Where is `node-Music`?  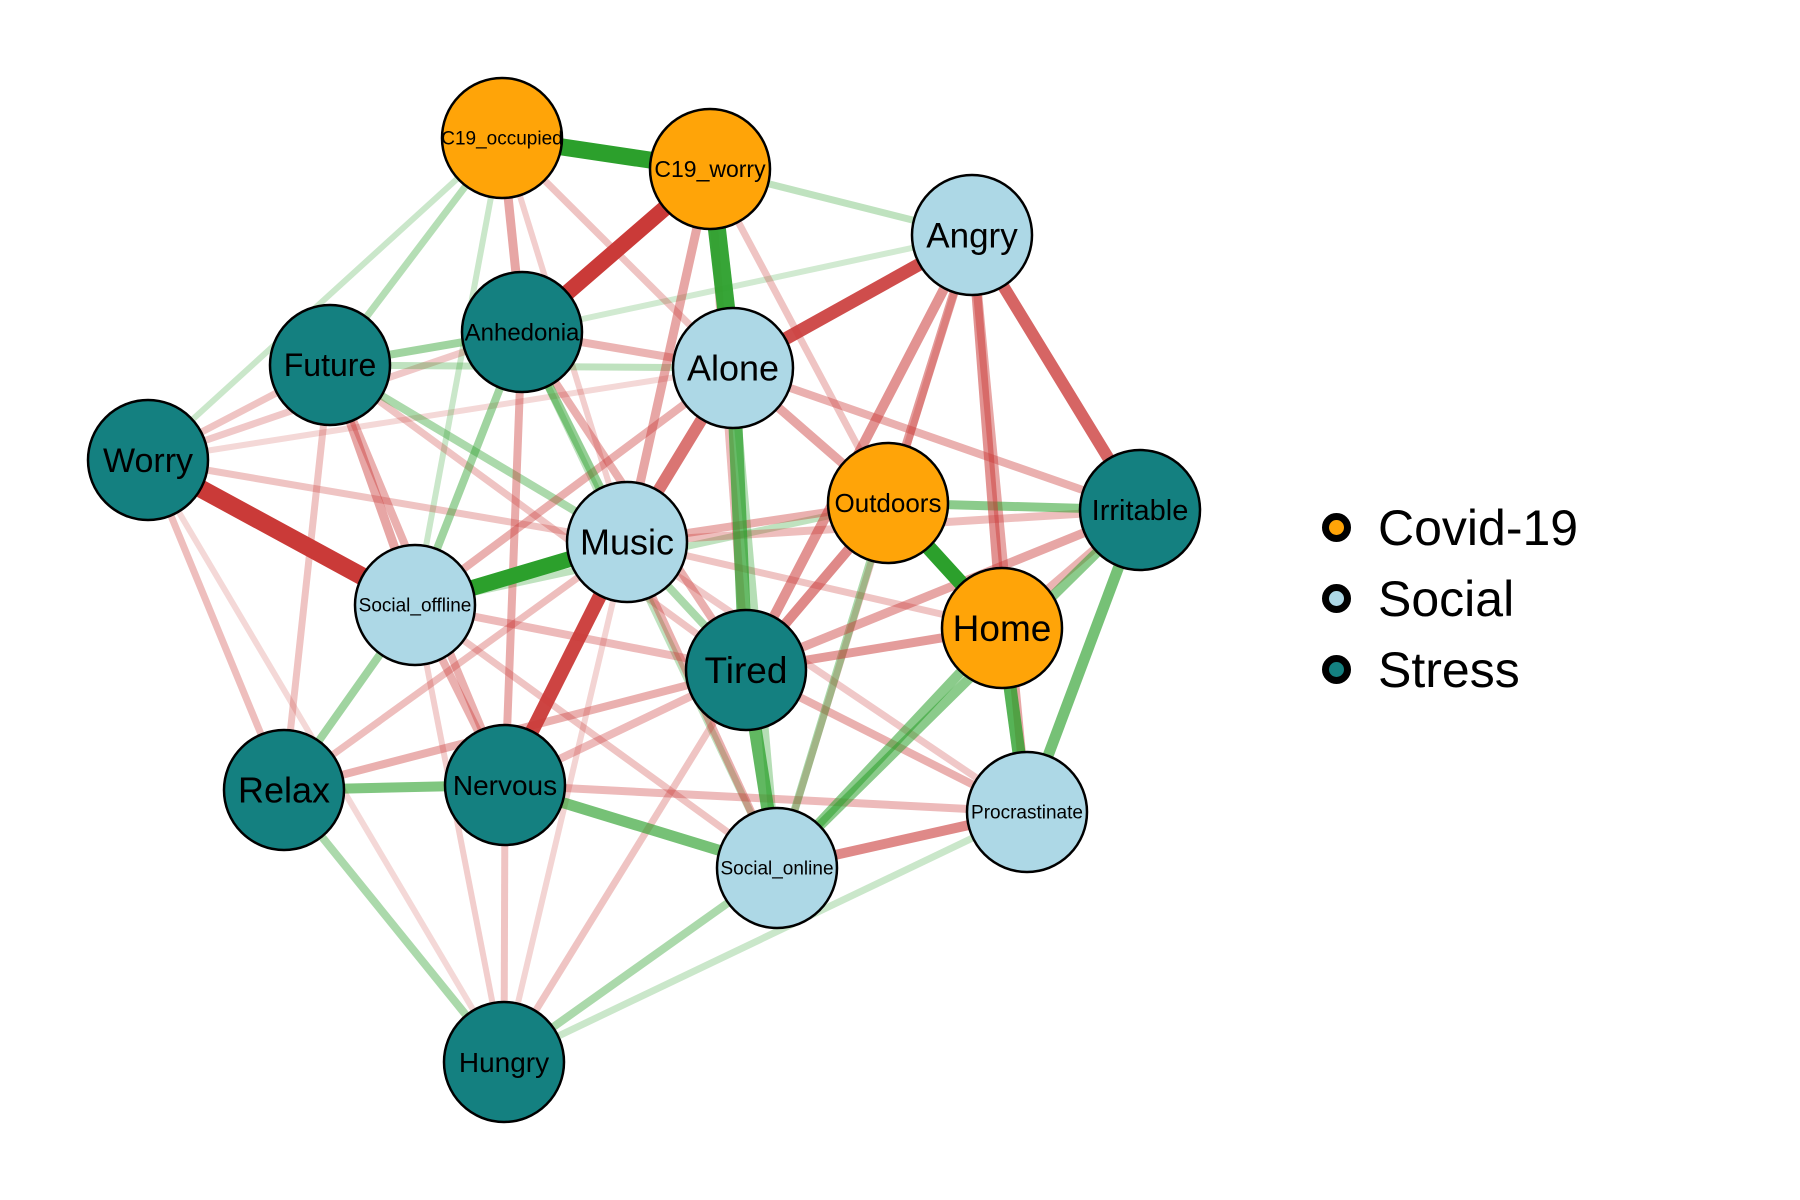
node-Music is located at coordinates (627, 542).